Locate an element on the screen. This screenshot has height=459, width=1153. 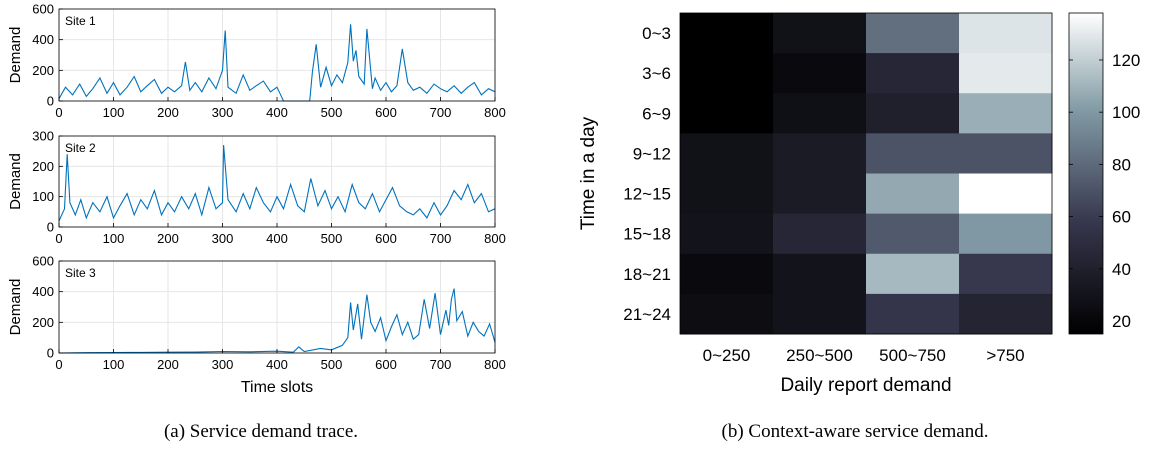
colorbar-tick-label: 100 is located at coordinates (1126, 112).